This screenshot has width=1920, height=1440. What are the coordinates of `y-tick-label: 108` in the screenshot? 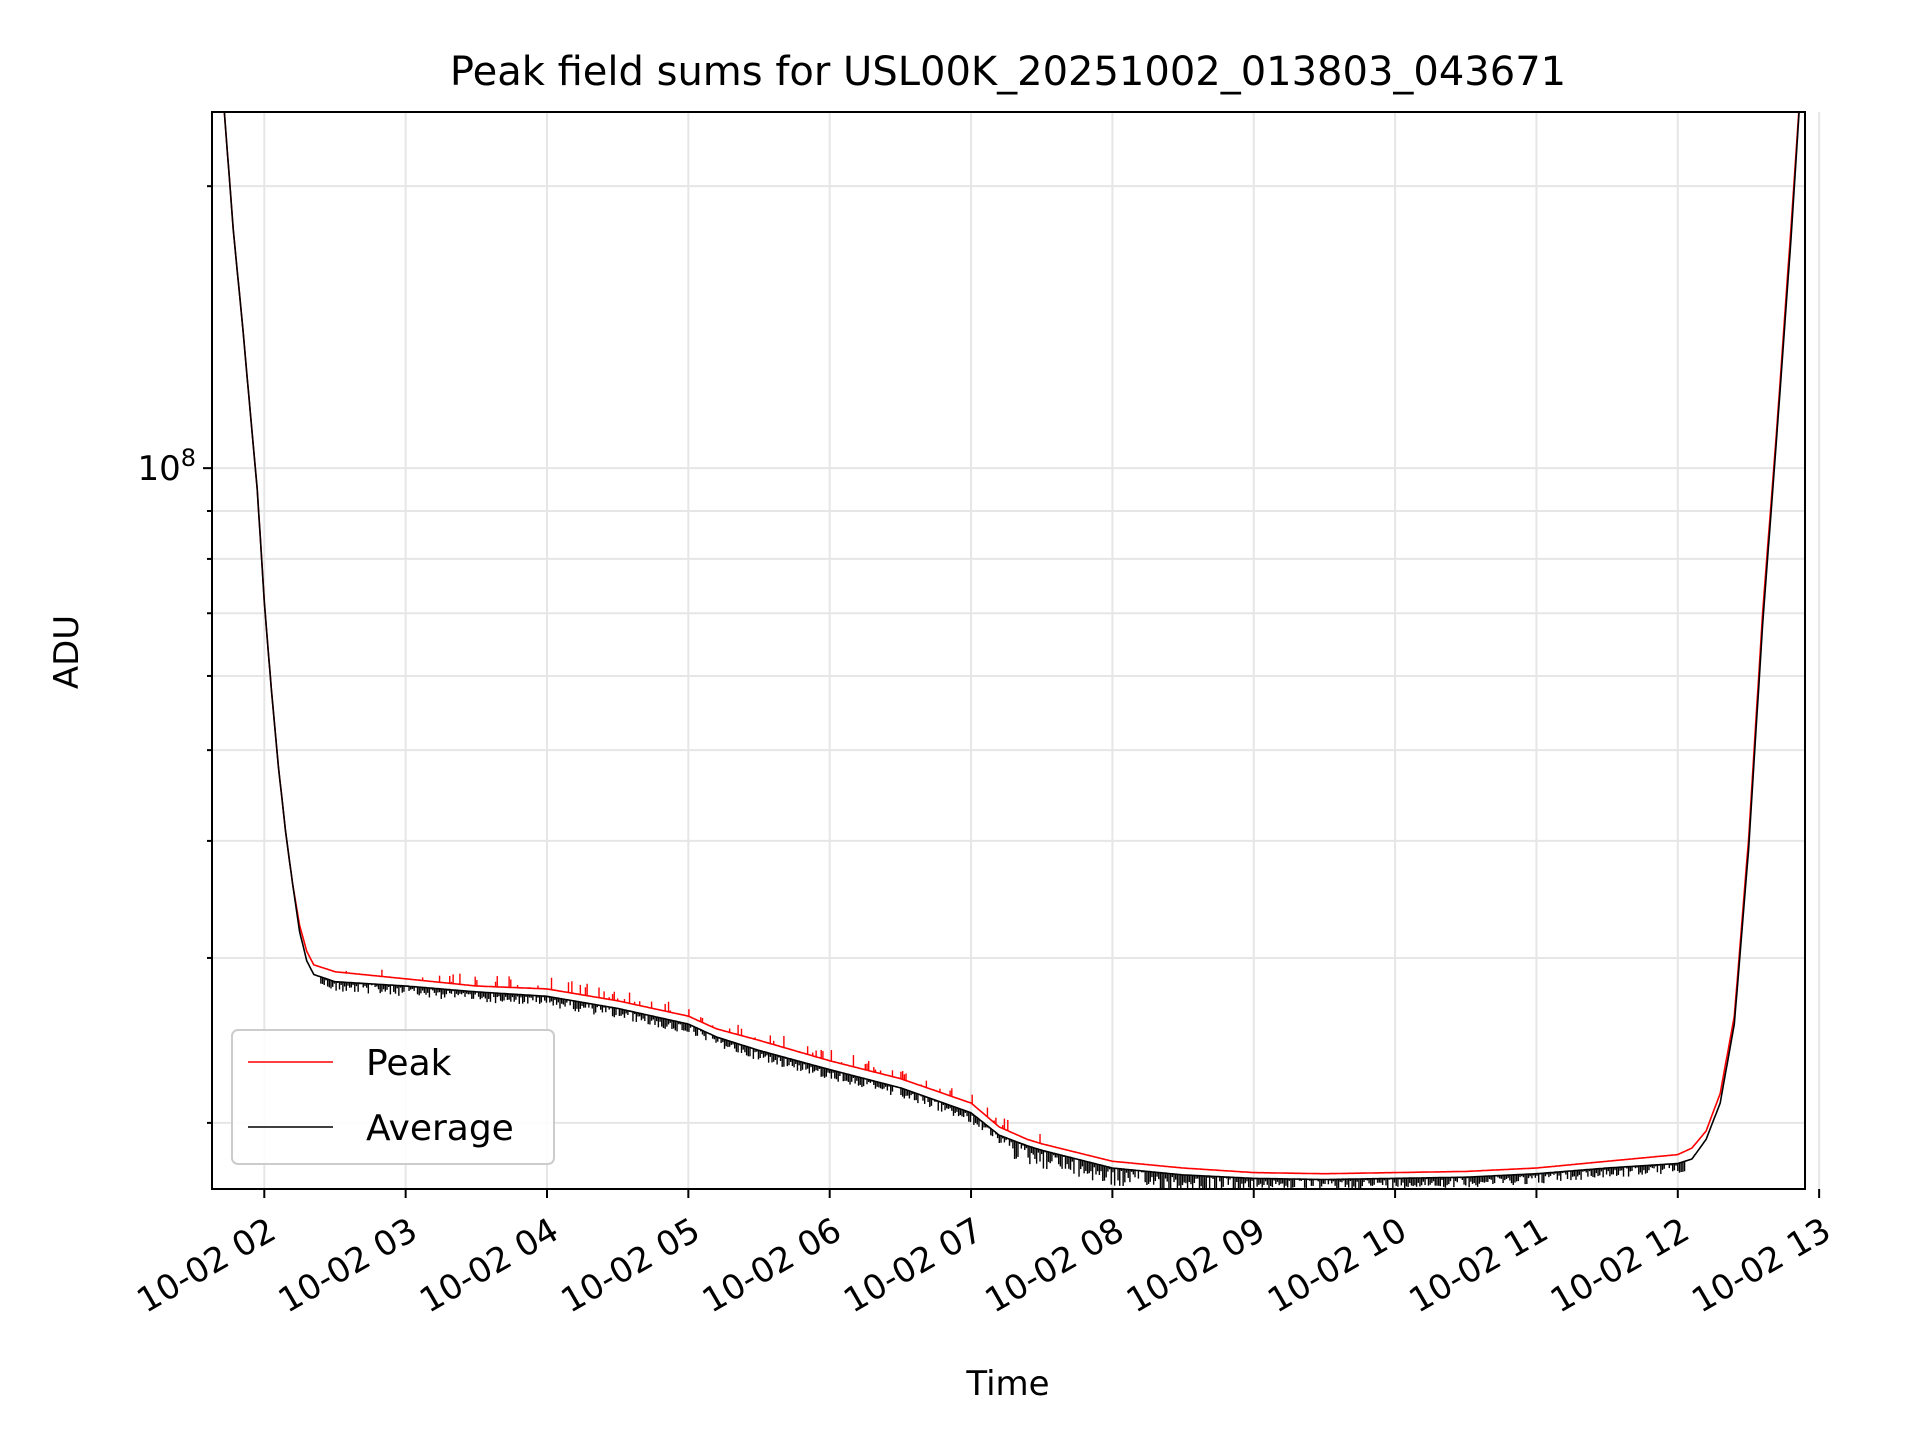 It's located at (166, 466).